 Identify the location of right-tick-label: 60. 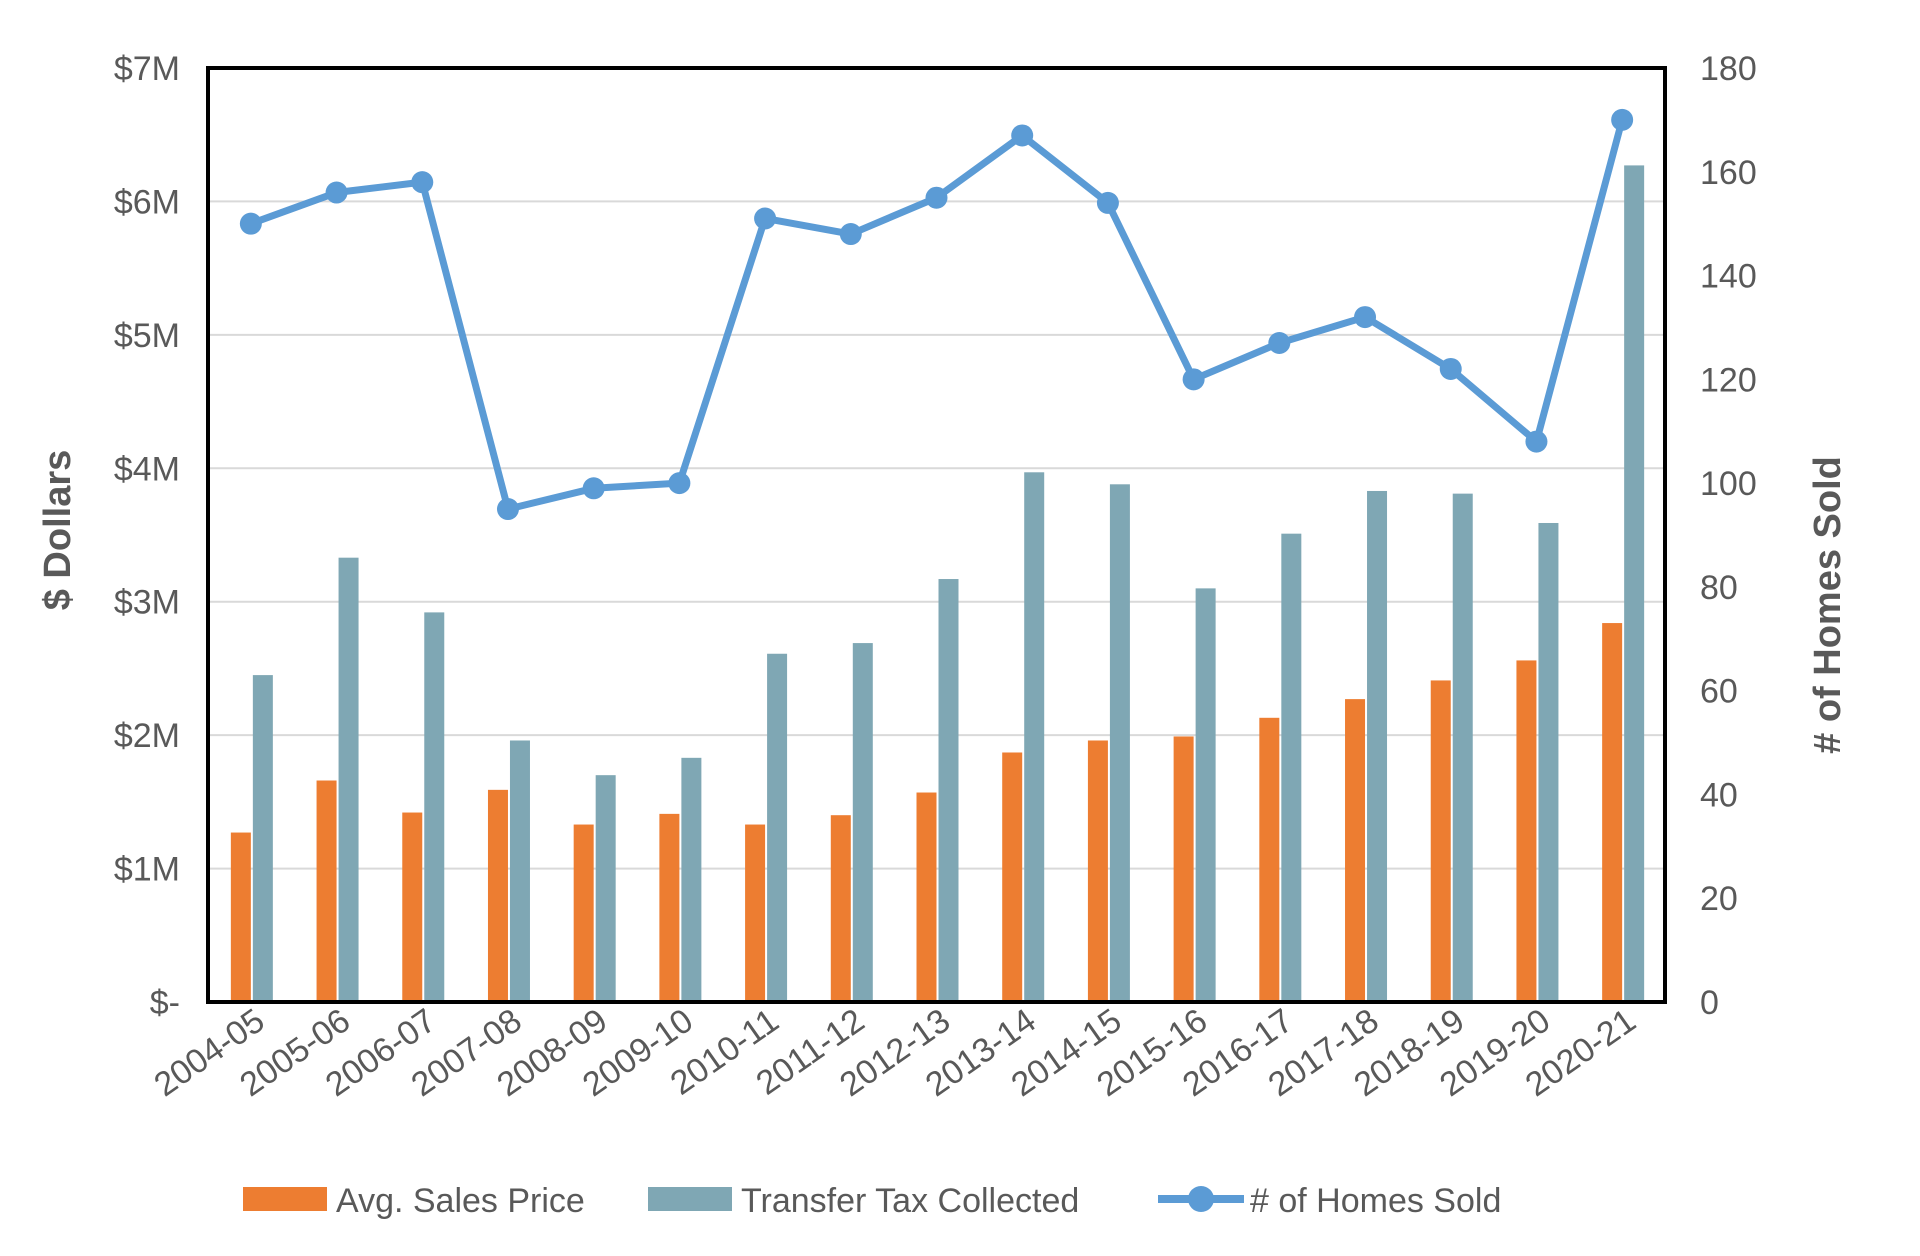
(1719, 692).